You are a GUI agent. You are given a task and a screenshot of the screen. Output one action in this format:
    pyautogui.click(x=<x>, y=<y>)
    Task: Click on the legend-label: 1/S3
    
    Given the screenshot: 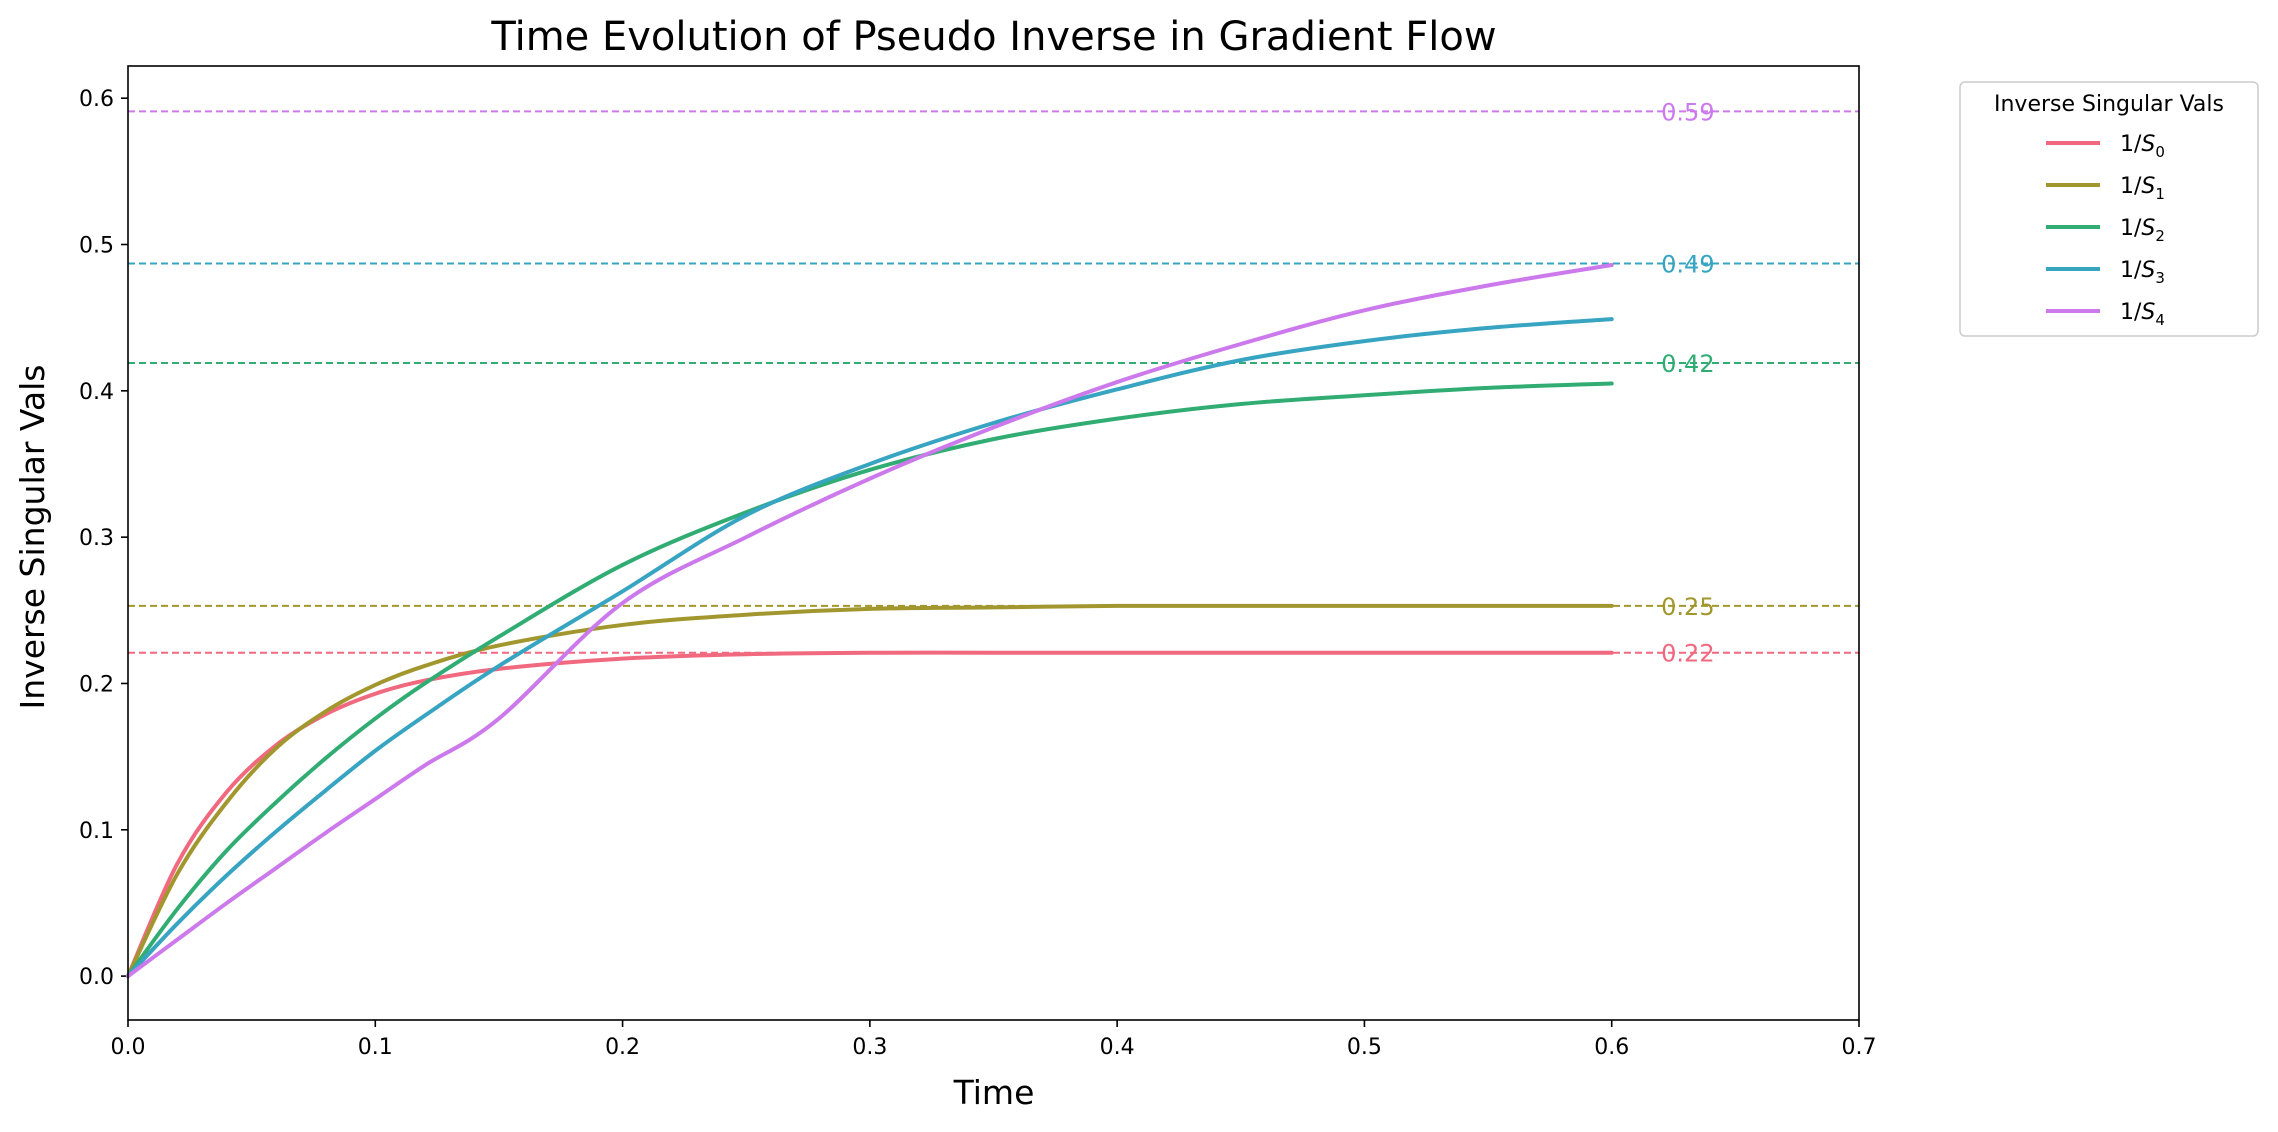 What is the action you would take?
    pyautogui.click(x=2142, y=272)
    